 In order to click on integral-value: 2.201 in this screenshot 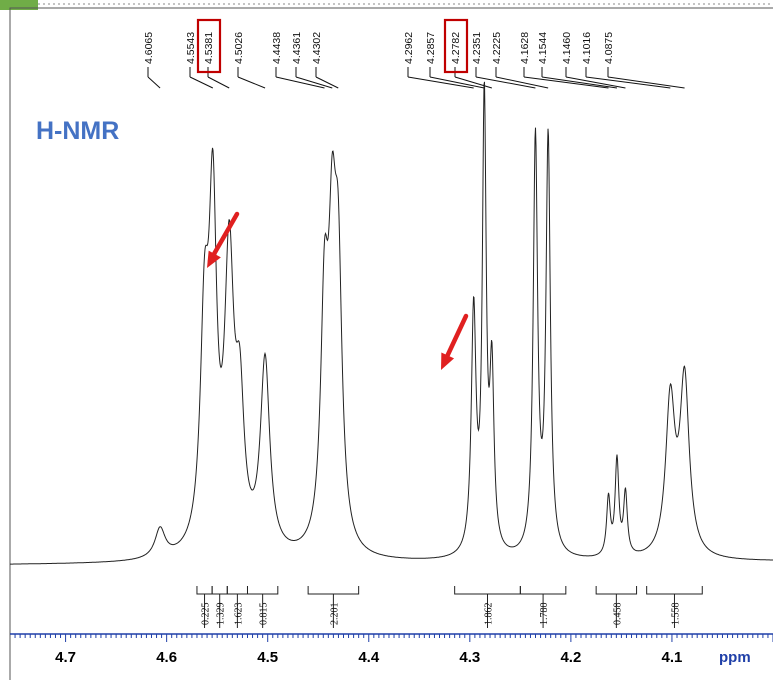, I will do `click(334, 614)`.